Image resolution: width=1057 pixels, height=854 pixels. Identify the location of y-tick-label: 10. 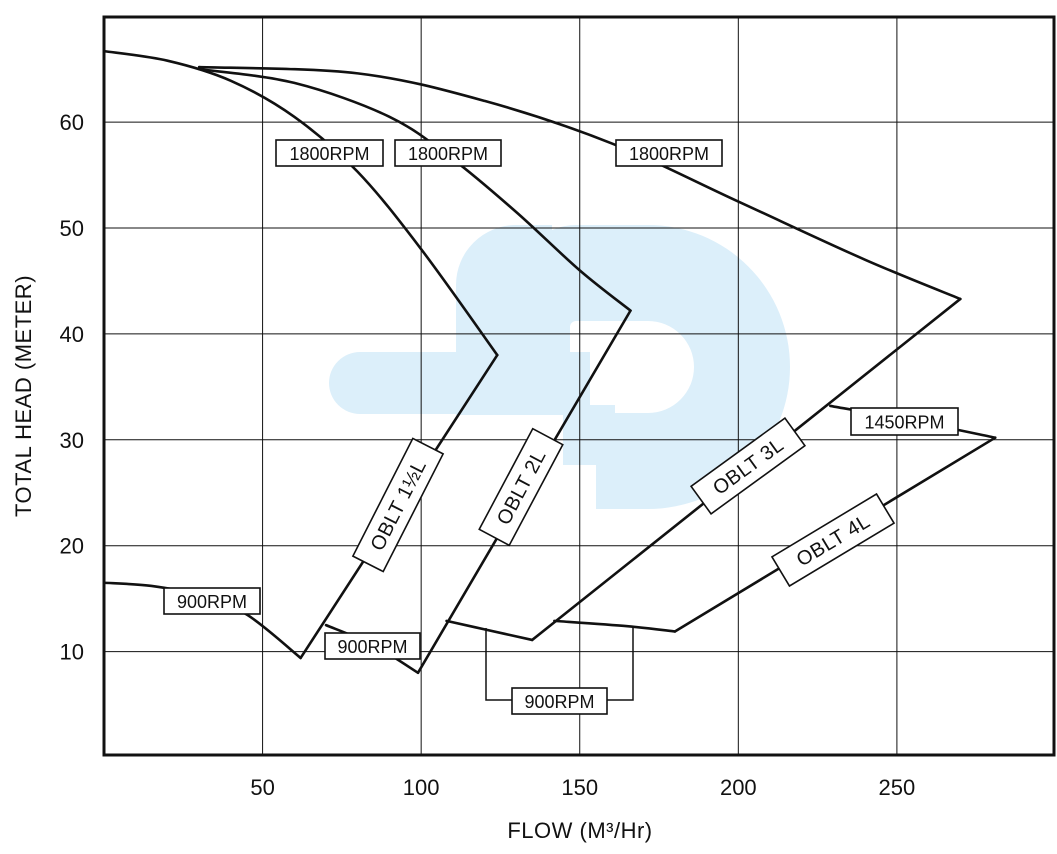
(72, 652).